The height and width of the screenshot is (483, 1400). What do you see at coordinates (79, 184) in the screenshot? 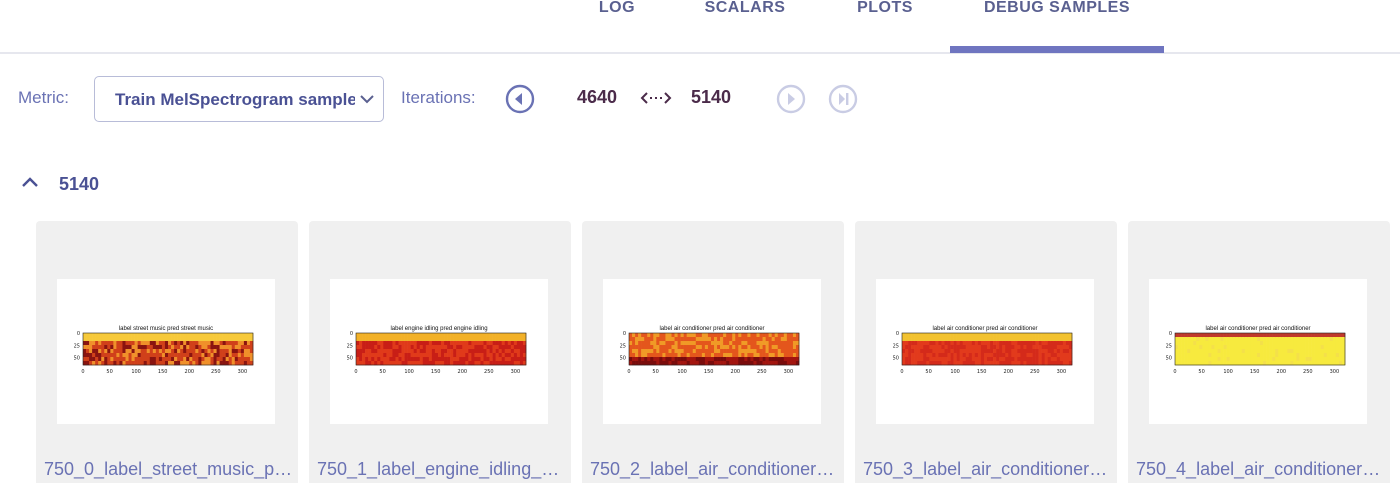
I see `iteration-group-number: 5140` at bounding box center [79, 184].